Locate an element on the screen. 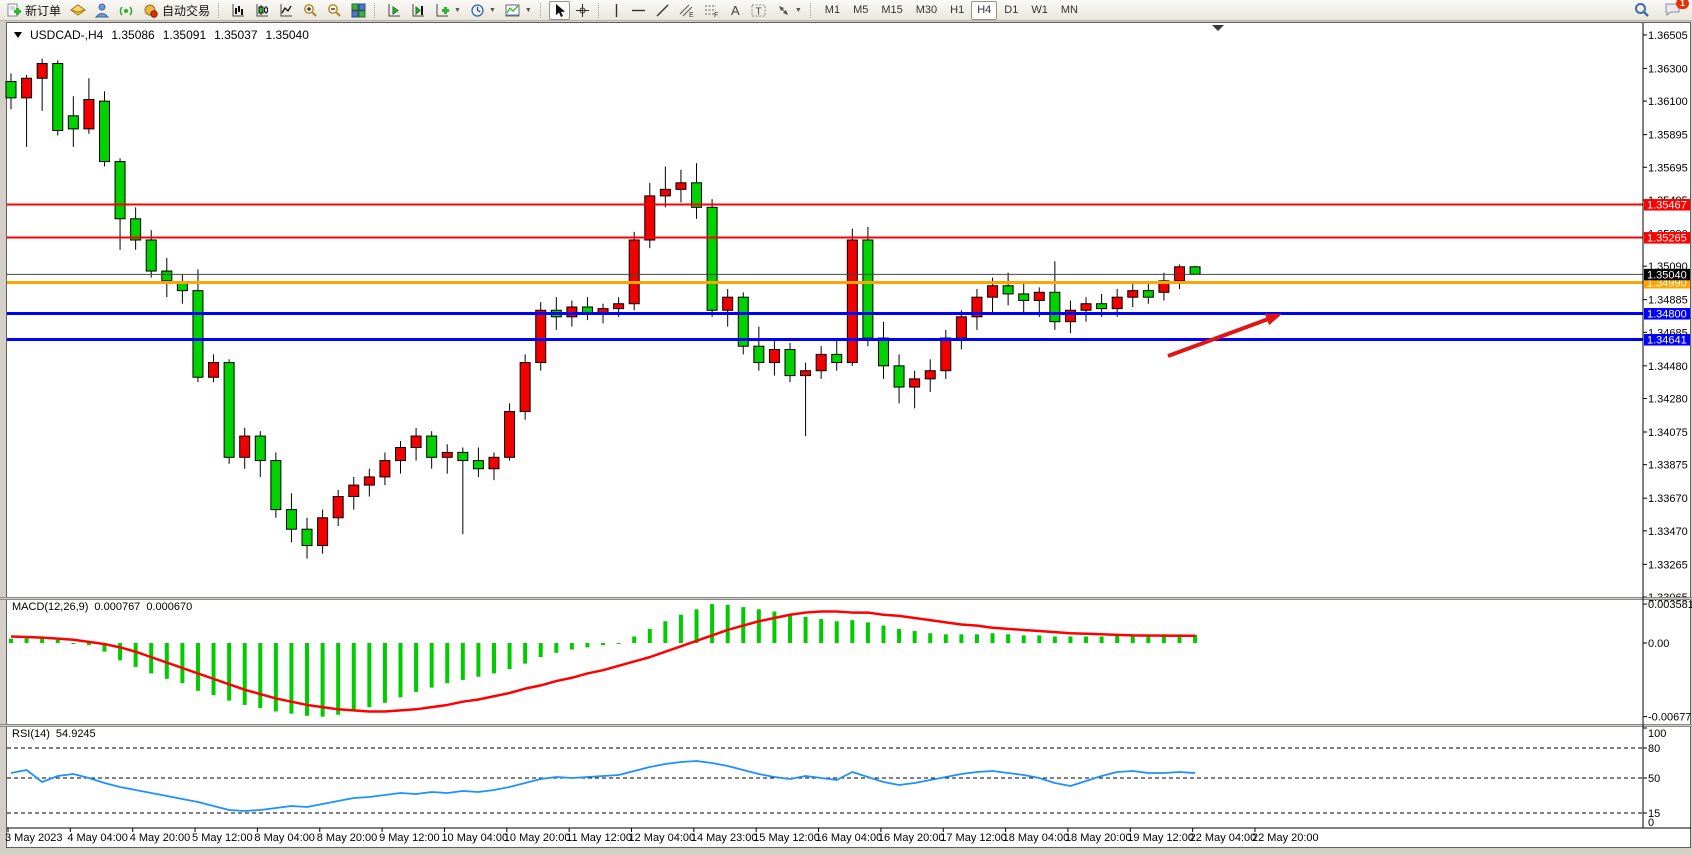  periods-button: ▼ is located at coordinates (483, 10).